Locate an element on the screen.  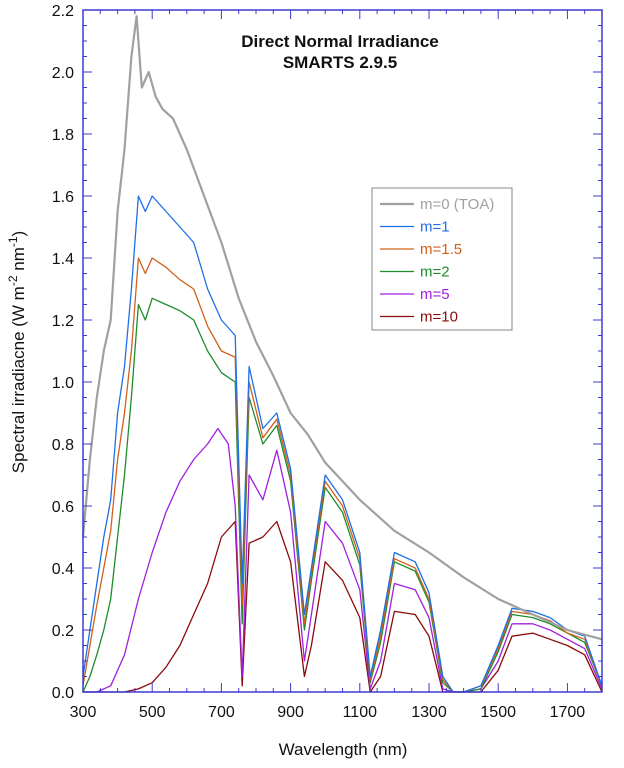
chart-title: Direct Normal Irradiance is located at coordinates (339, 41).